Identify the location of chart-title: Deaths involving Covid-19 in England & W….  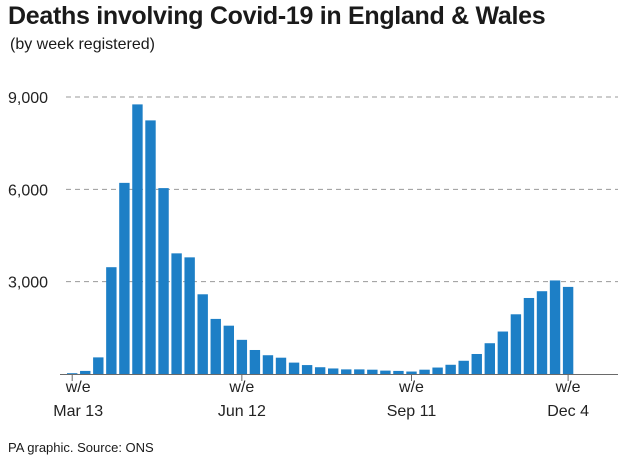
(277, 16).